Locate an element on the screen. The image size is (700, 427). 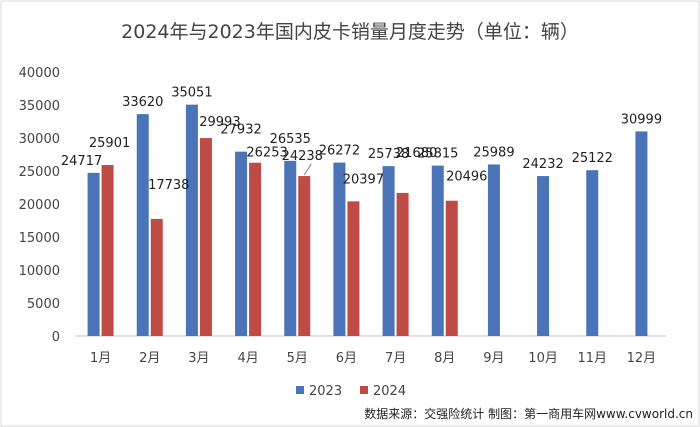
data-label-2023: 30999 is located at coordinates (641, 119).